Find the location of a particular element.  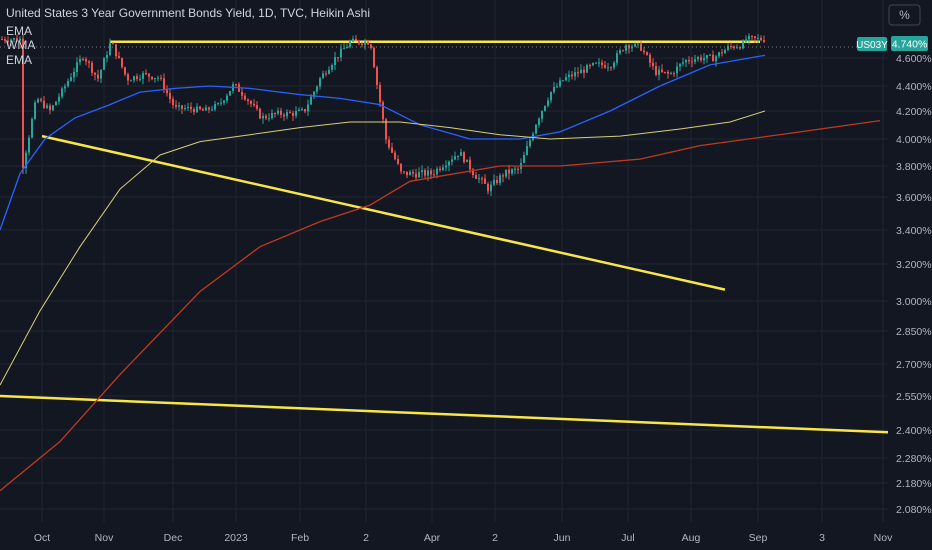

scale-mode-button: % is located at coordinates (904, 15).